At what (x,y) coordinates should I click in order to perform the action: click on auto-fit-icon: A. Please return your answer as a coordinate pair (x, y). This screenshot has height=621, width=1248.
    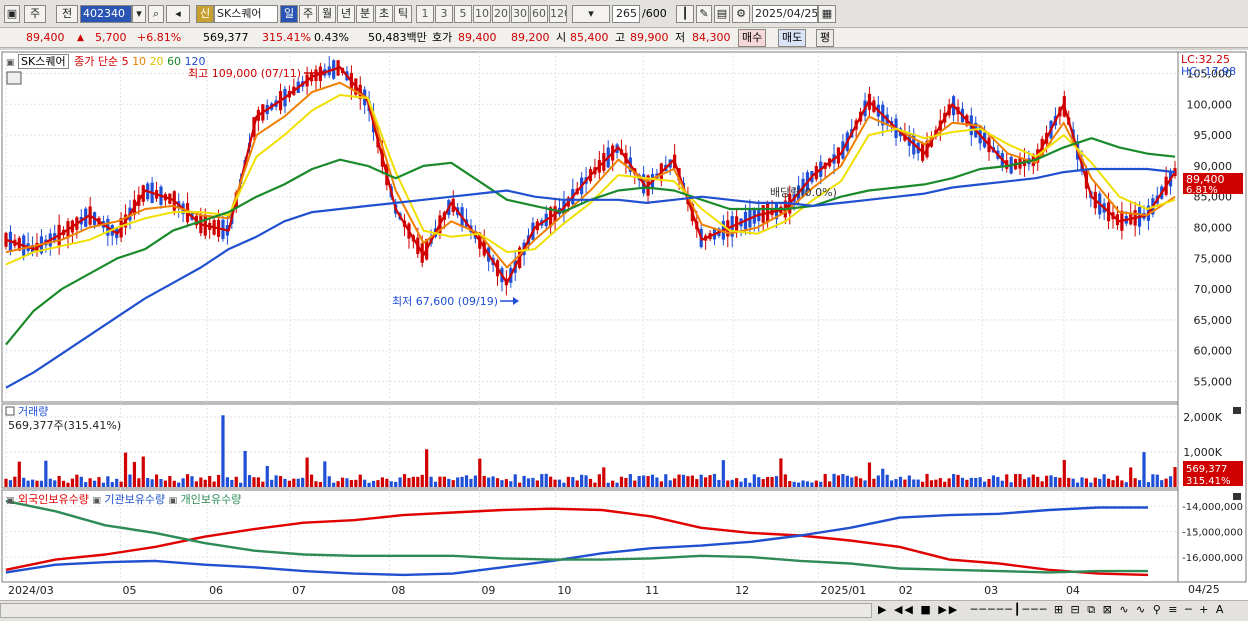
    Looking at the image, I should click on (1220, 609).